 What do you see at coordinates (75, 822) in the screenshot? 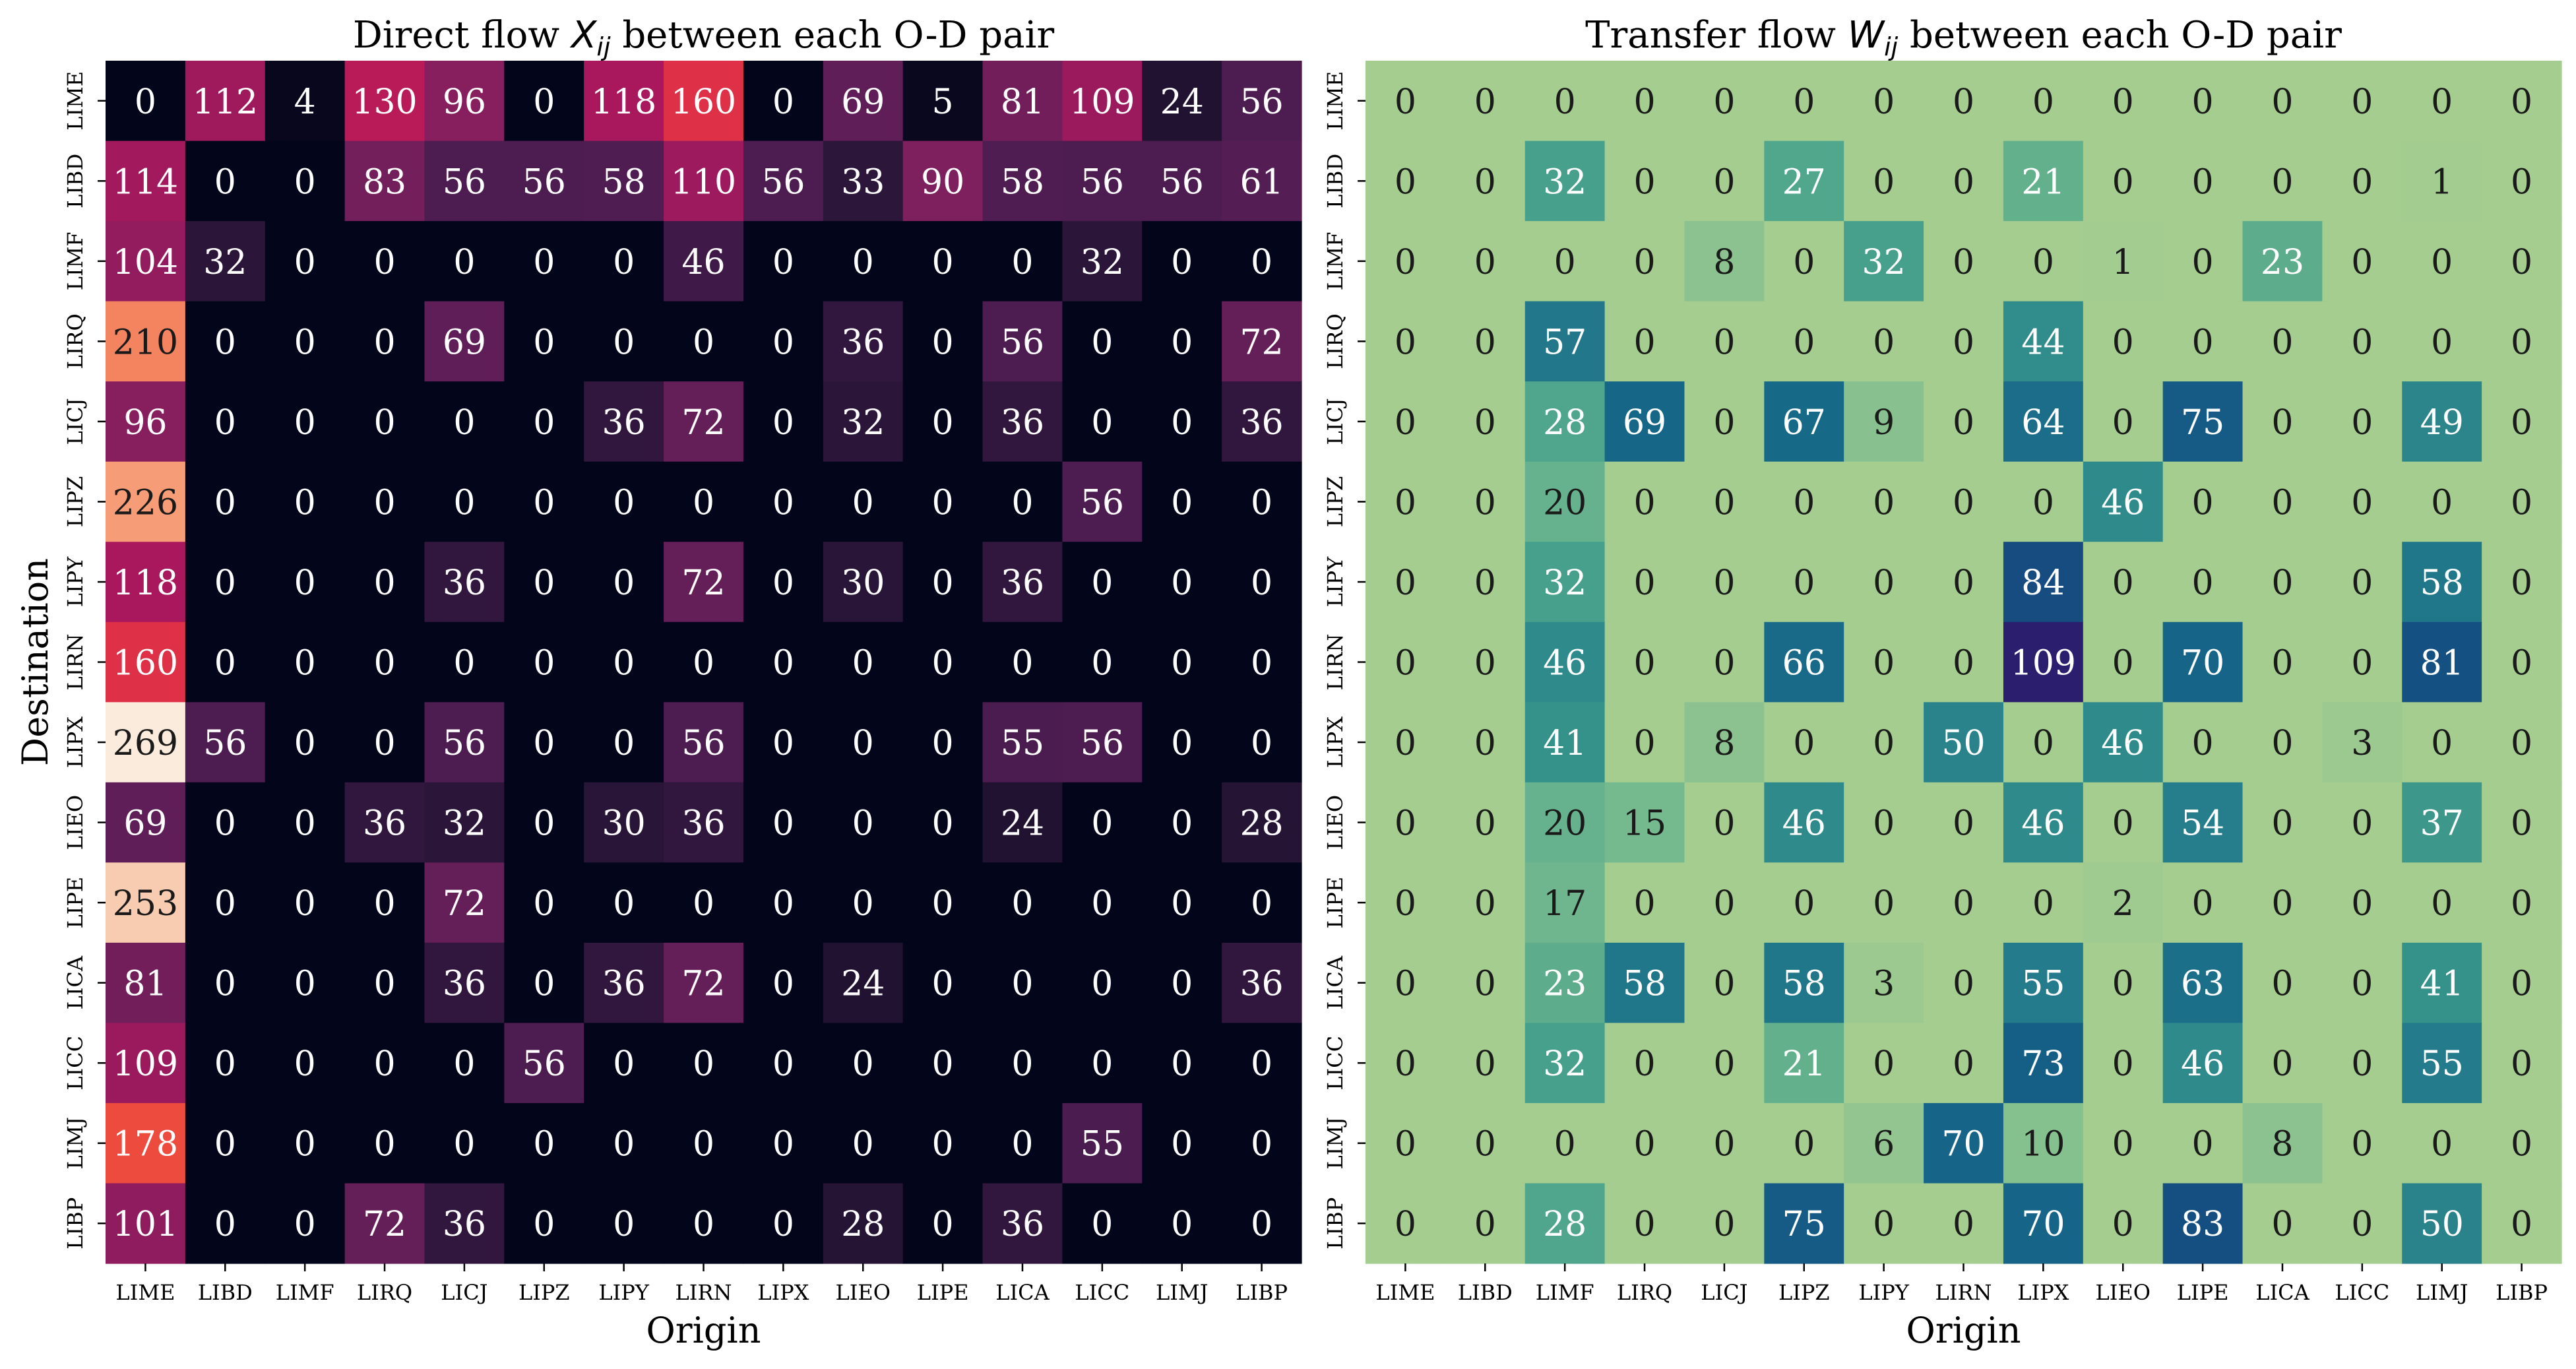
I see `y-tick-label: LIEO` at bounding box center [75, 822].